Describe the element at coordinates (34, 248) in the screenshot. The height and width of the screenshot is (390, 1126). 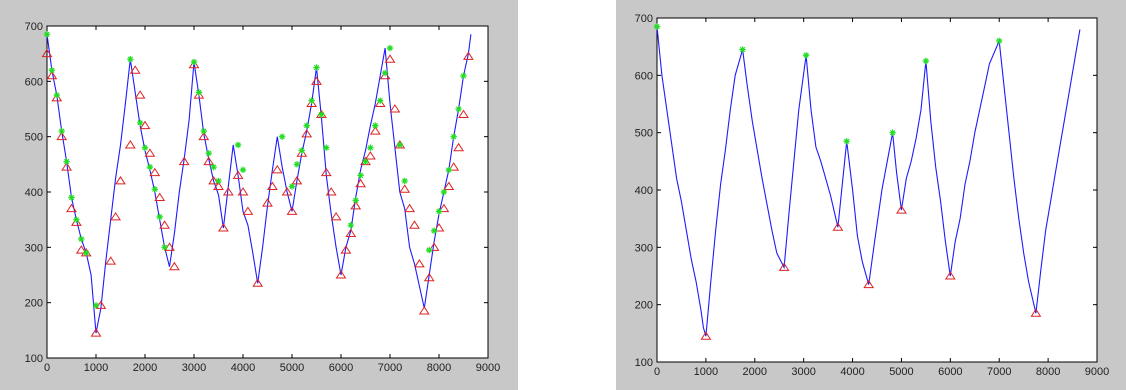
I see `y-tick-label: 300` at that location.